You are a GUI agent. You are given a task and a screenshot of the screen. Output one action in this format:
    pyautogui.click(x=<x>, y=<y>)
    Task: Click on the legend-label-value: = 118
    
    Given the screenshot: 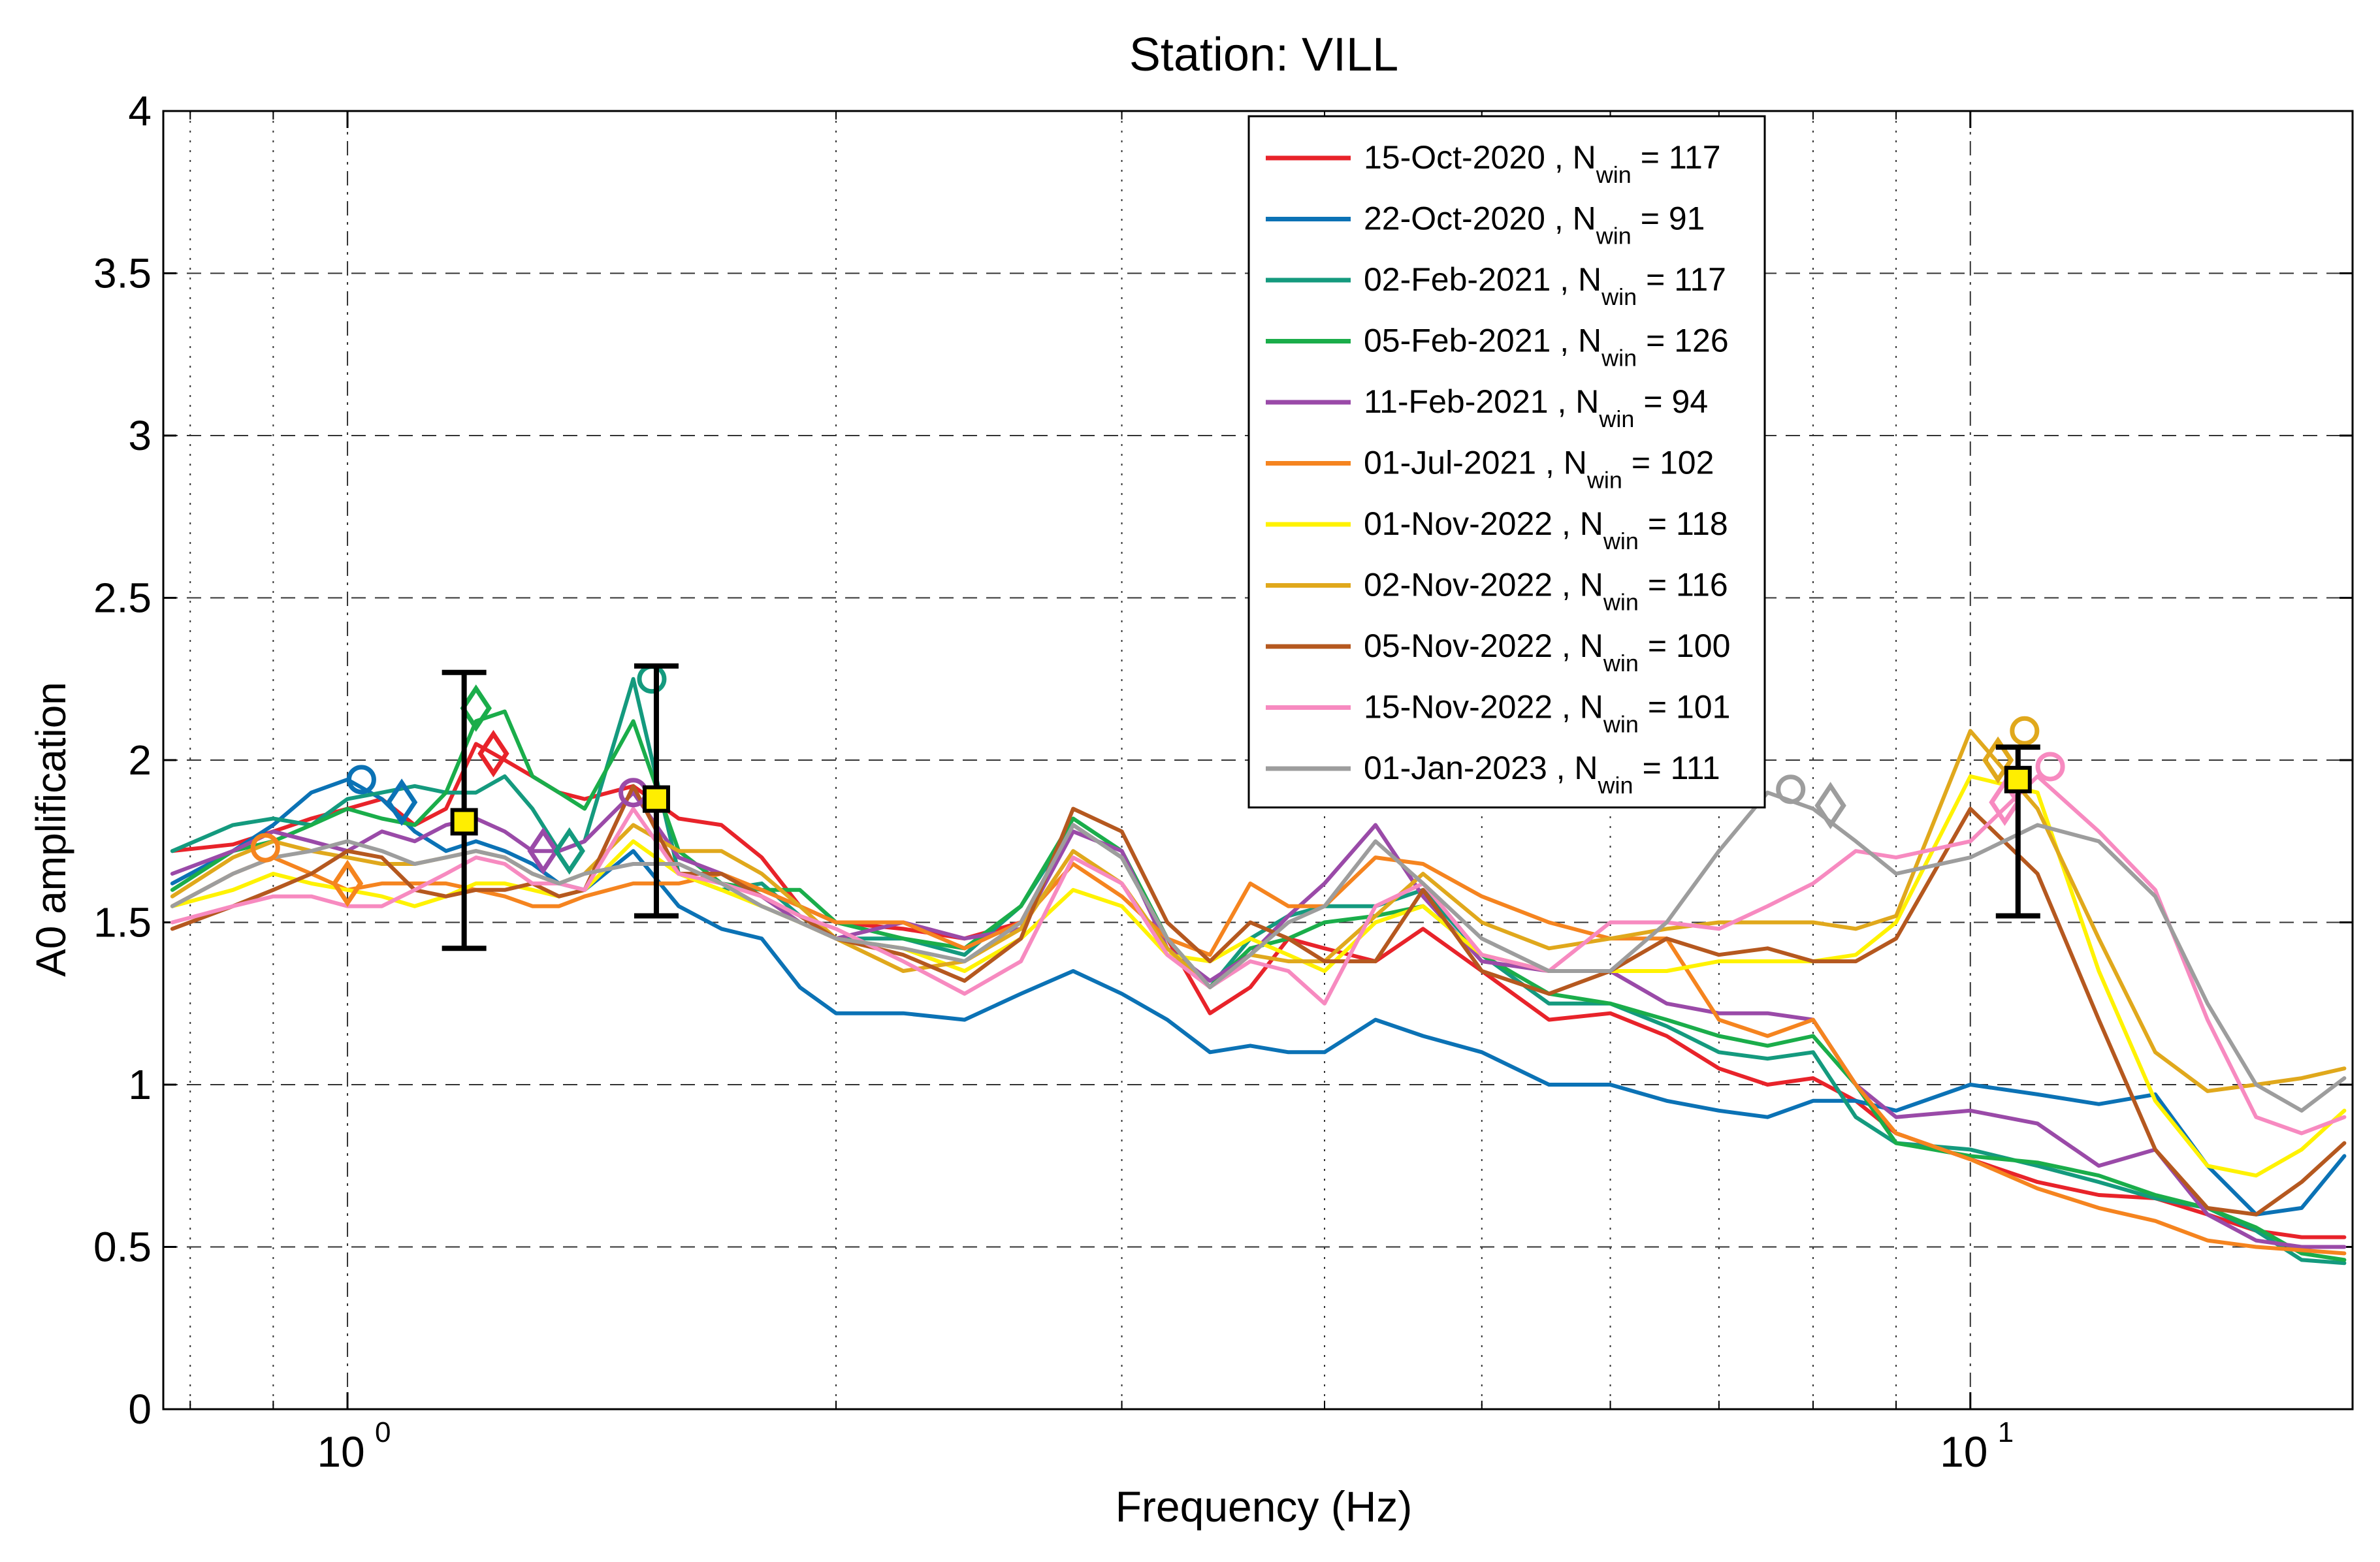 What is the action you would take?
    pyautogui.click(x=1688, y=523)
    